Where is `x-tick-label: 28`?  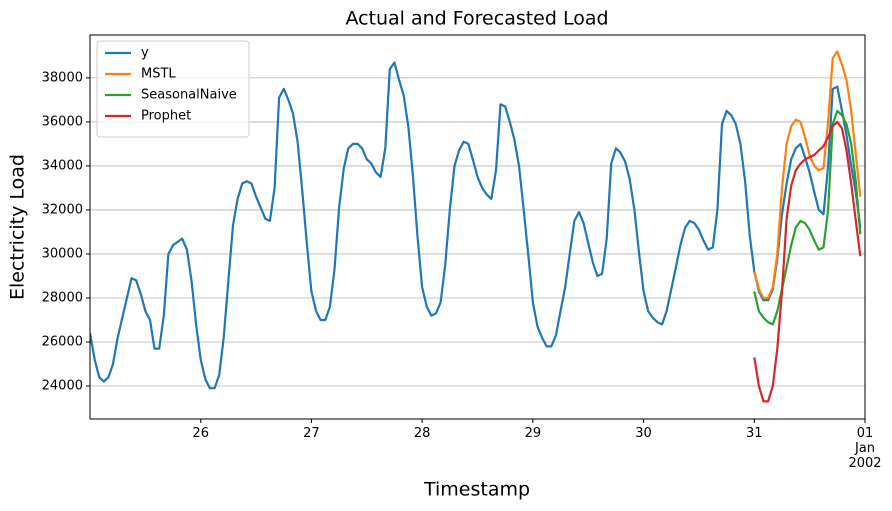 x-tick-label: 28 is located at coordinates (422, 433).